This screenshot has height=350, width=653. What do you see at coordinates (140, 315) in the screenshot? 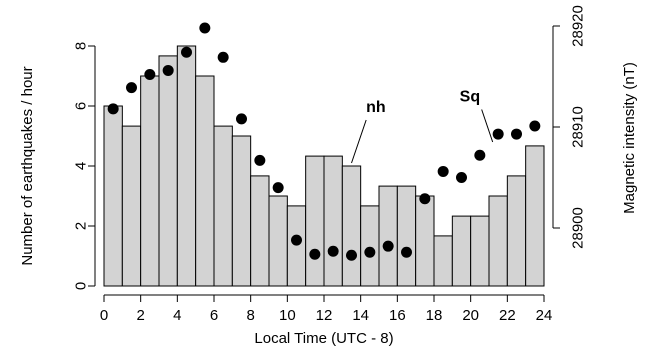
I see `x-tick-label: 2` at bounding box center [140, 315].